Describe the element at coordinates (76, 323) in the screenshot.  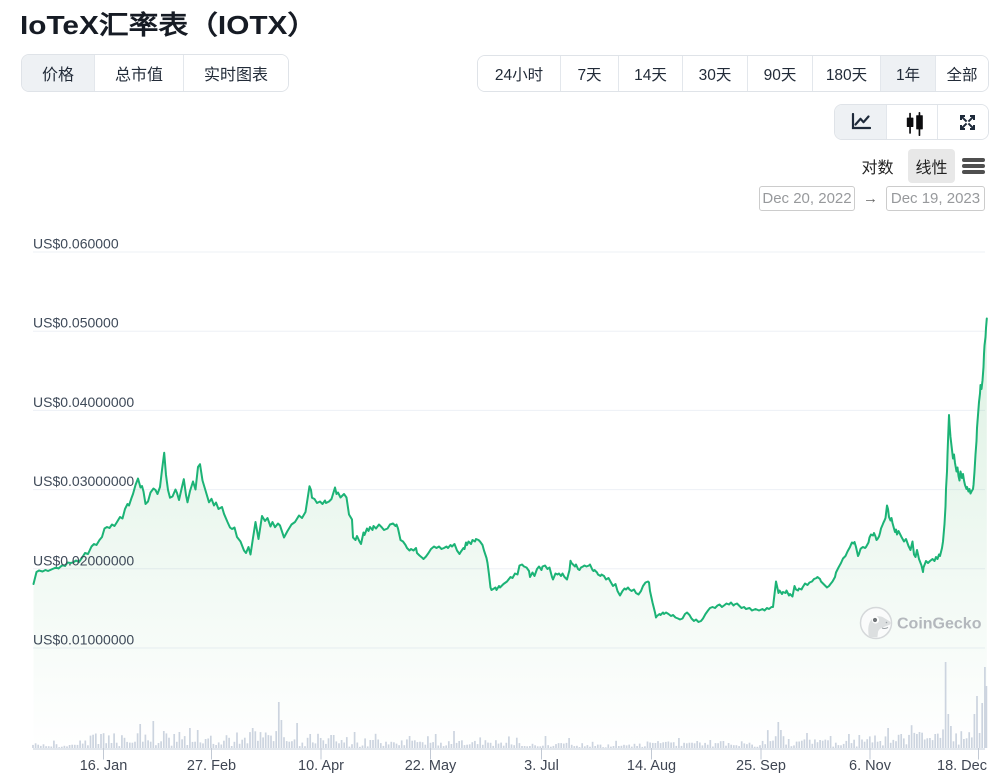
I see `svg-text: US$0.050000` at that location.